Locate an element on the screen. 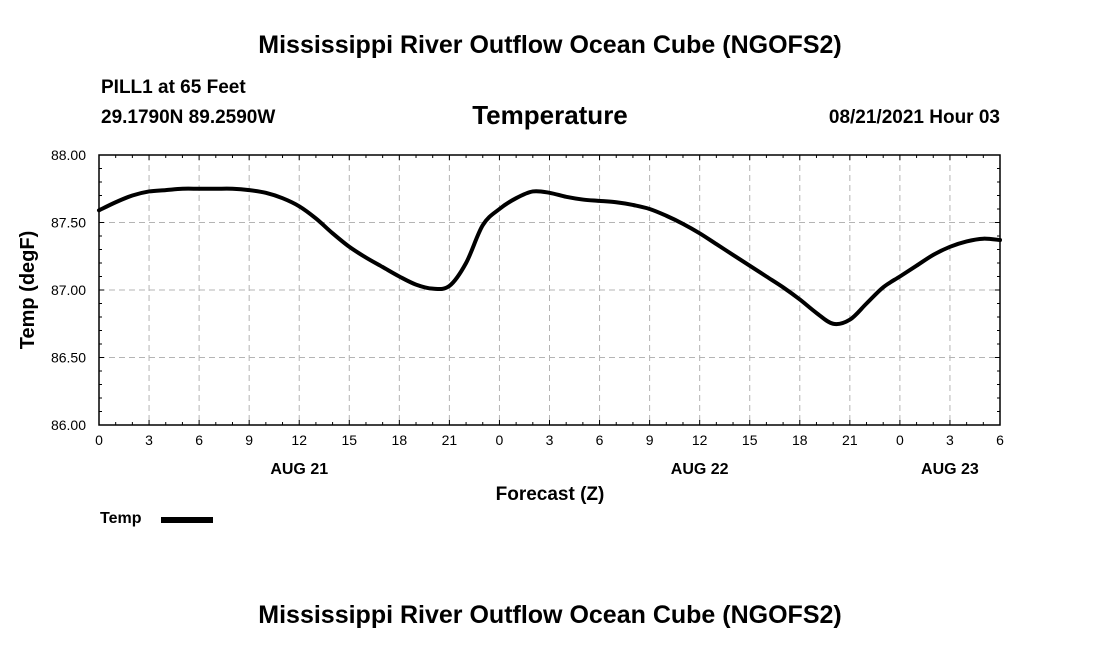 This screenshot has height=650, width=1100. y-tick-label: 87.50 is located at coordinates (68, 223).